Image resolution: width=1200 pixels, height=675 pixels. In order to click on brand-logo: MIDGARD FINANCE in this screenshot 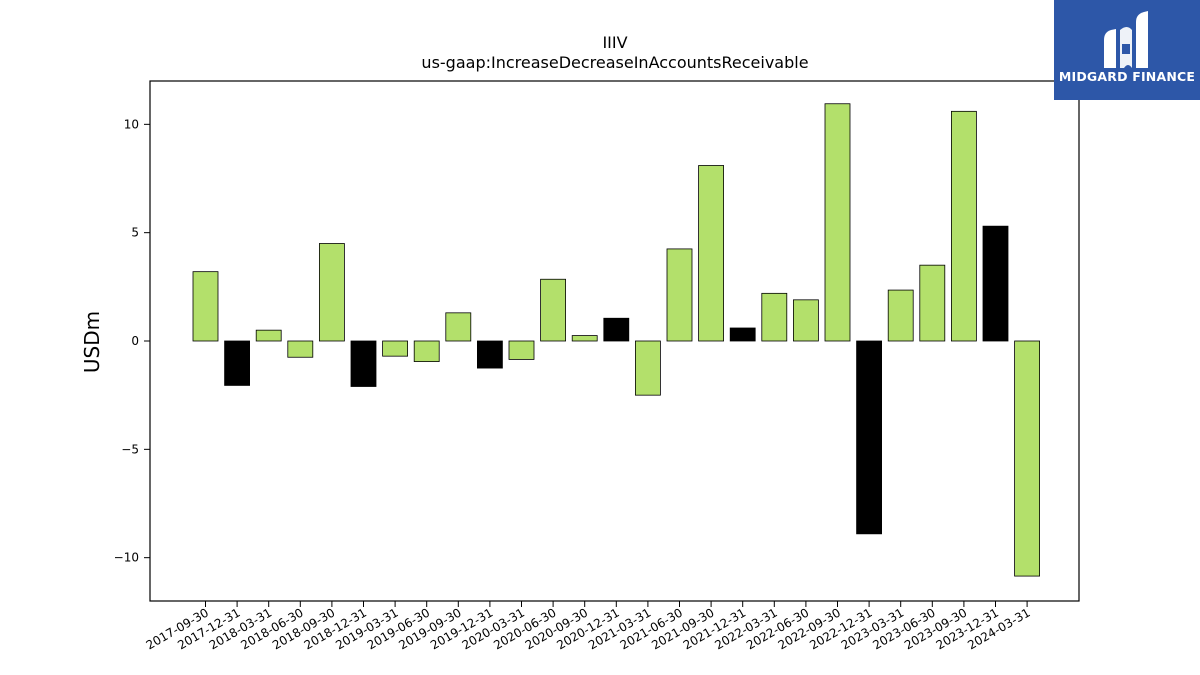, I will do `click(1127, 50)`.